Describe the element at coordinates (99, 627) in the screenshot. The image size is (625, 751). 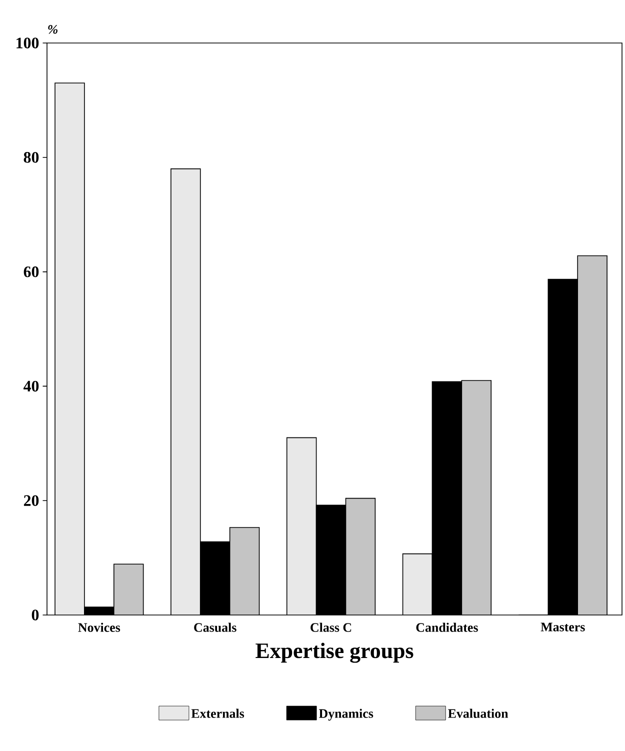
I see `x-tick-label: Novices` at that location.